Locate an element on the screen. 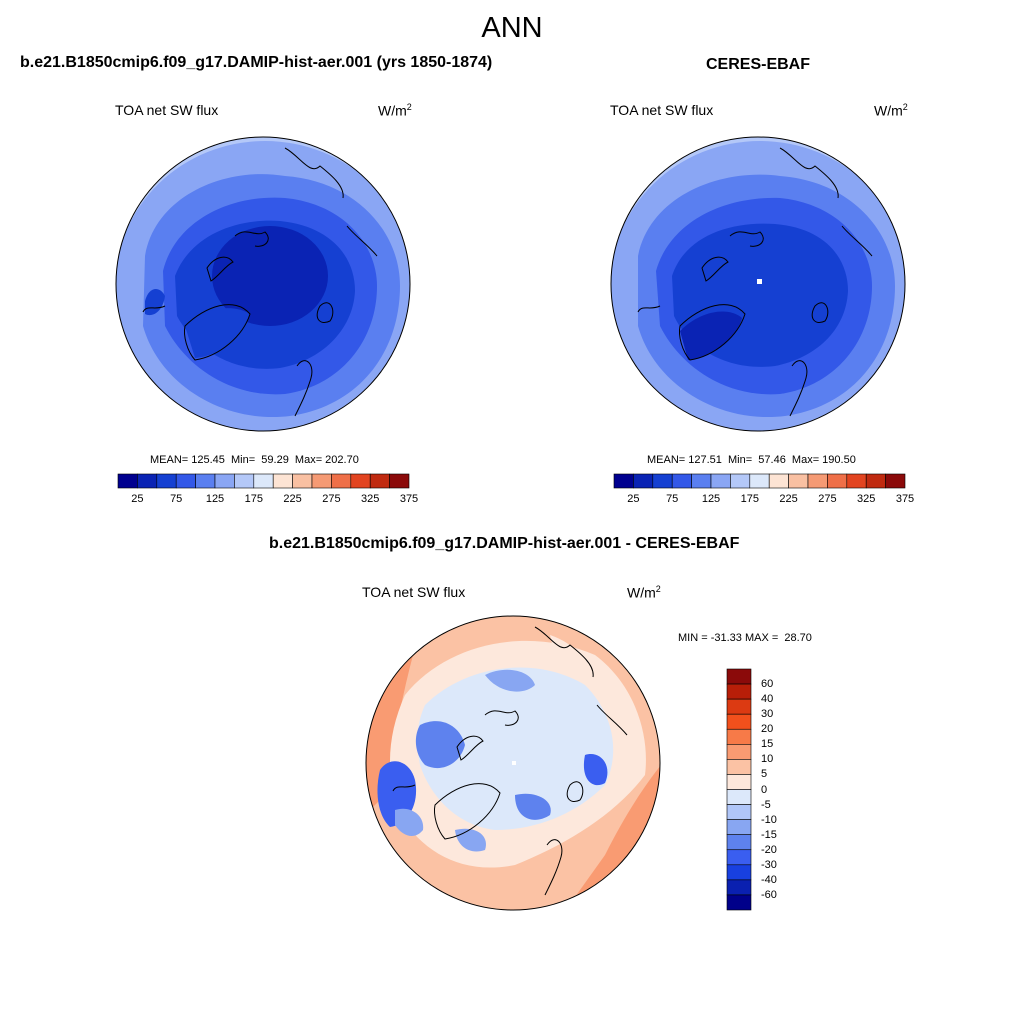 The height and width of the screenshot is (1024, 1024). panel-1-map-border is located at coordinates (263, 284).